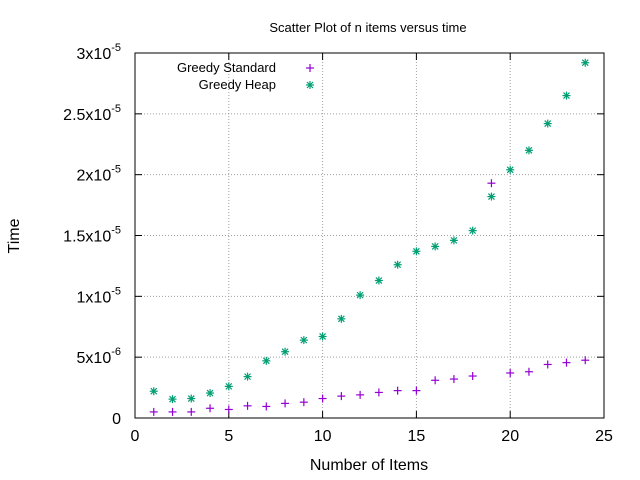 The image size is (640, 480). What do you see at coordinates (94, 358) in the screenshot?
I see `y-tick-mantissa: 5x10` at bounding box center [94, 358].